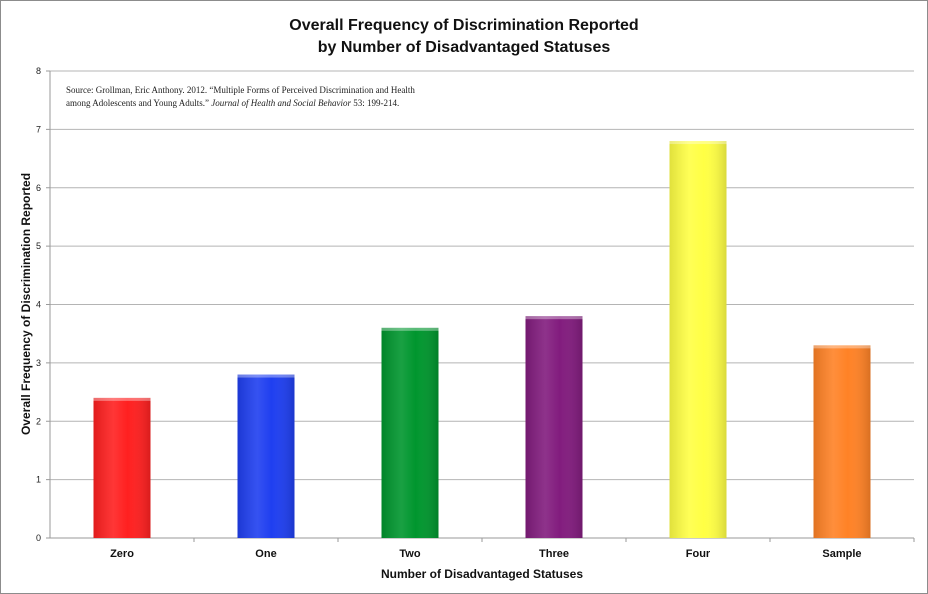 Image resolution: width=928 pixels, height=594 pixels. Describe the element at coordinates (38, 188) in the screenshot. I see `y-tick-label-6: 6` at that location.